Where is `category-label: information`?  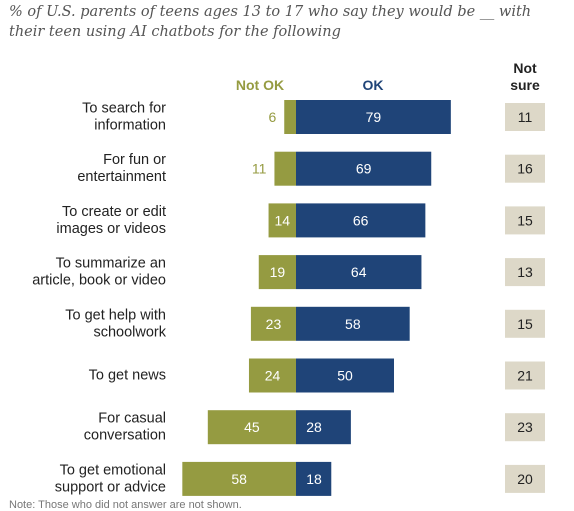 category-label: information is located at coordinates (130, 126).